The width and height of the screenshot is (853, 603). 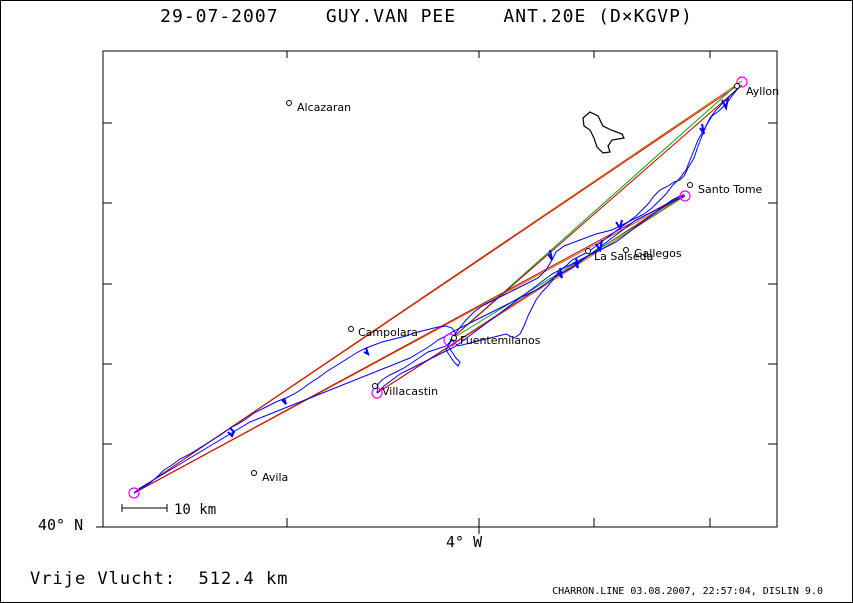 What do you see at coordinates (730, 189) in the screenshot?
I see `place-label-santo-tome: Santo Tome` at bounding box center [730, 189].